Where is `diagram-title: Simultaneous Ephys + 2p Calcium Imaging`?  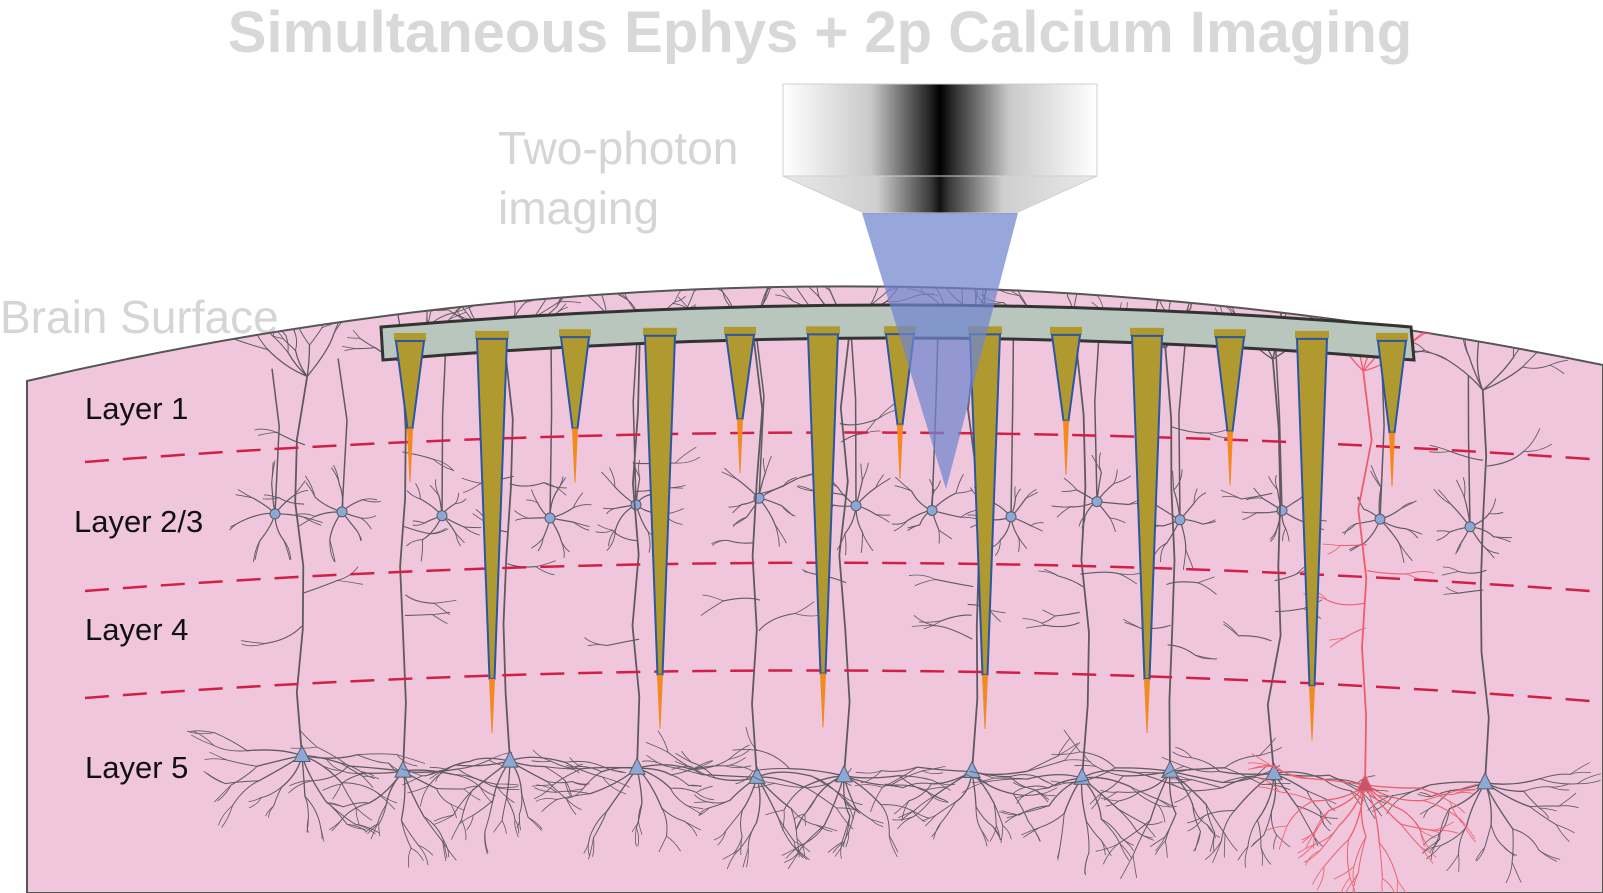 diagram-title: Simultaneous Ephys + 2p Calcium Imaging is located at coordinates (820, 32).